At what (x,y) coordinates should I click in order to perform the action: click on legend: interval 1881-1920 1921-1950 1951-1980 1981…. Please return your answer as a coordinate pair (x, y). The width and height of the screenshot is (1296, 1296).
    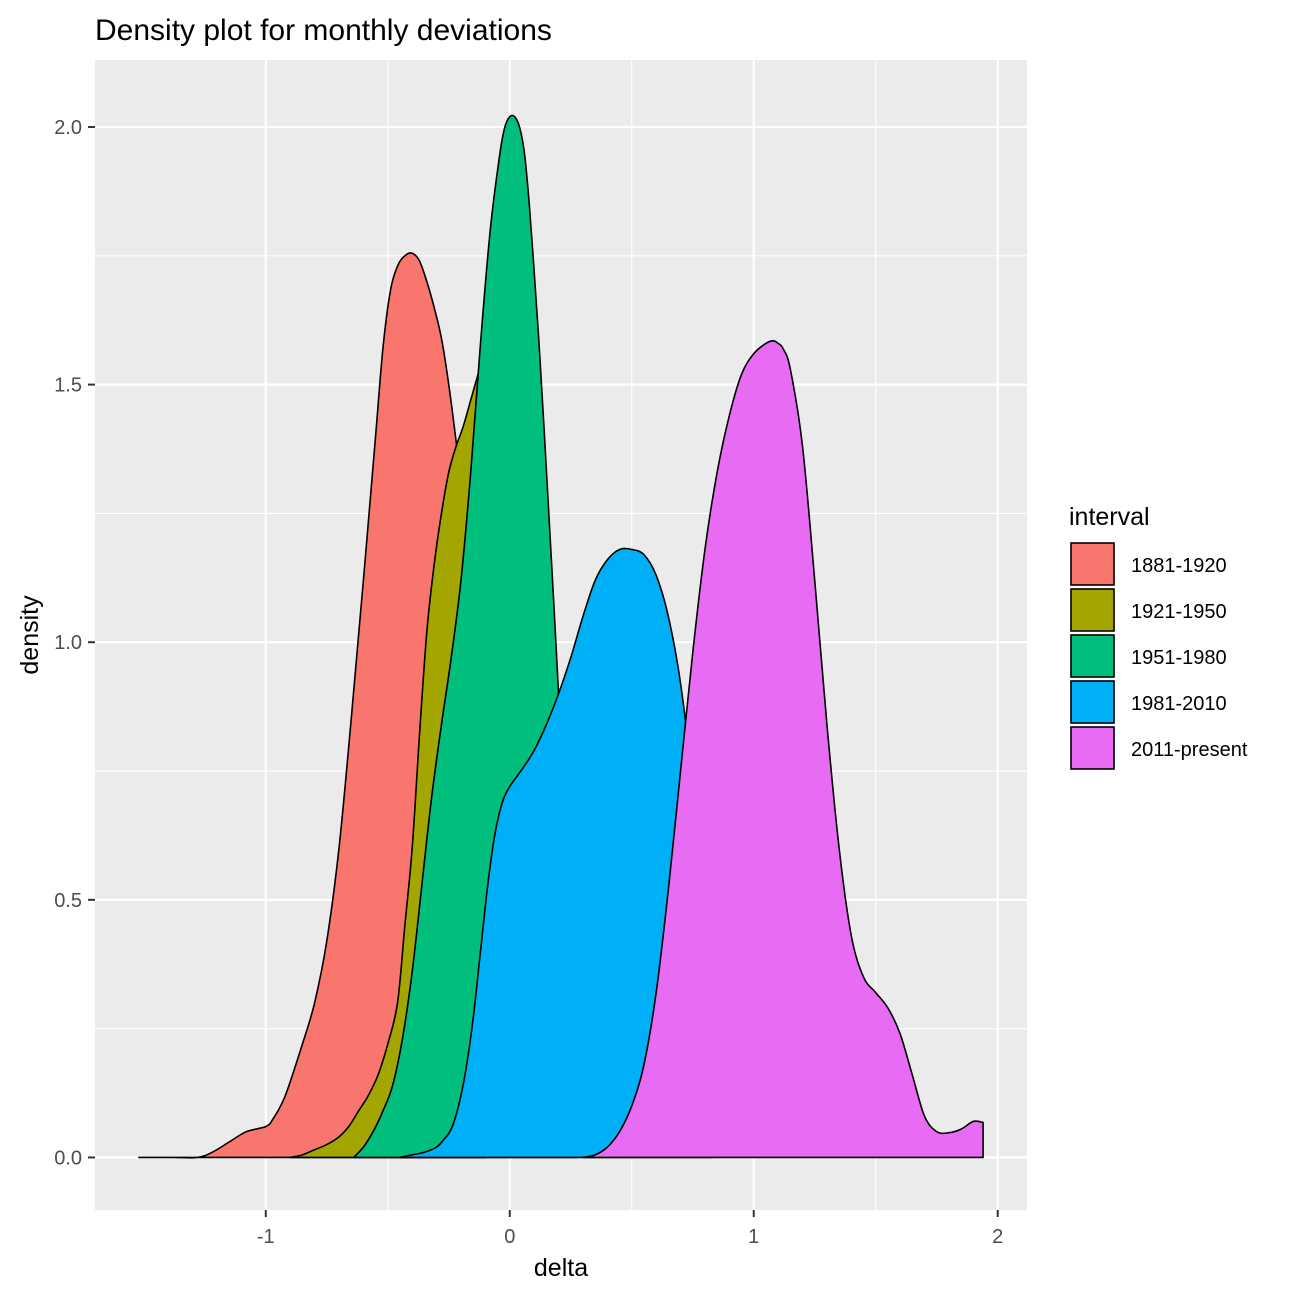
    Looking at the image, I should click on (1158, 636).